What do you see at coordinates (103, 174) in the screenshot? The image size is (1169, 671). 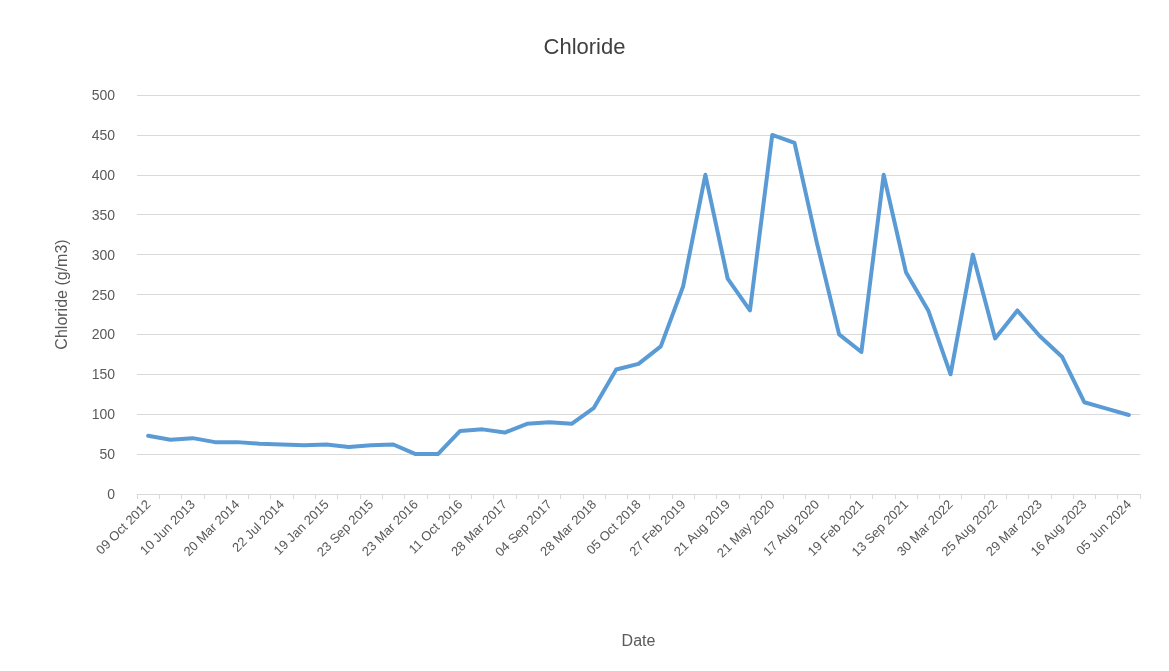 I see `y-tick-label: 400` at bounding box center [103, 174].